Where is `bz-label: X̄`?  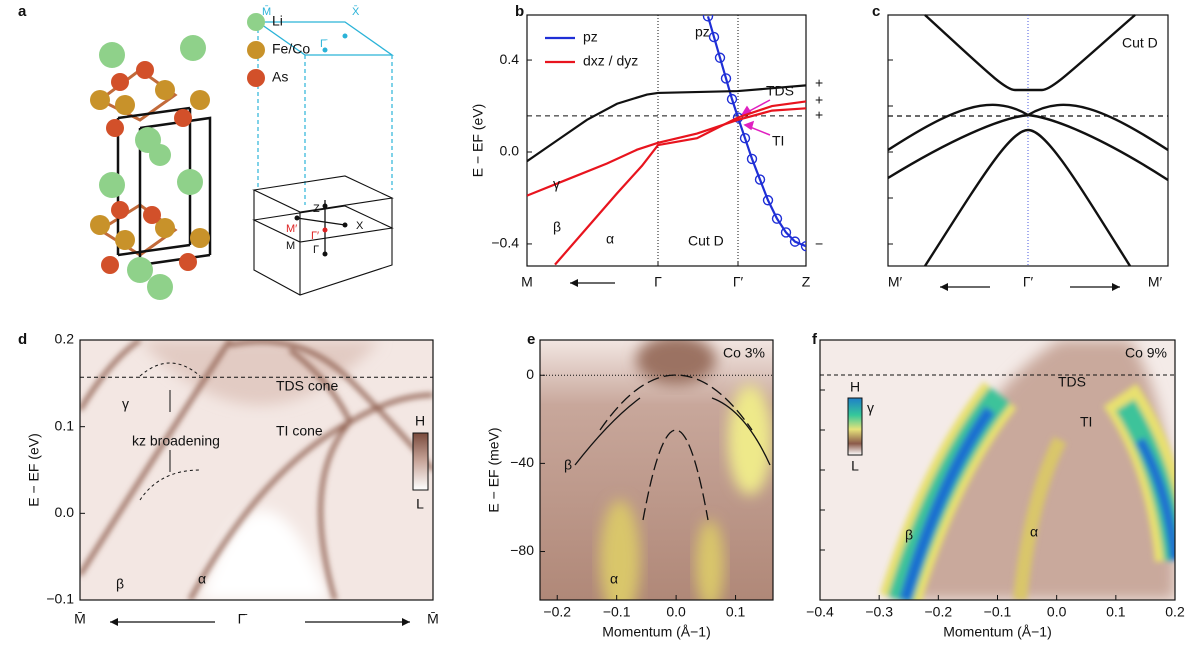
bz-label: X̄ is located at coordinates (356, 11).